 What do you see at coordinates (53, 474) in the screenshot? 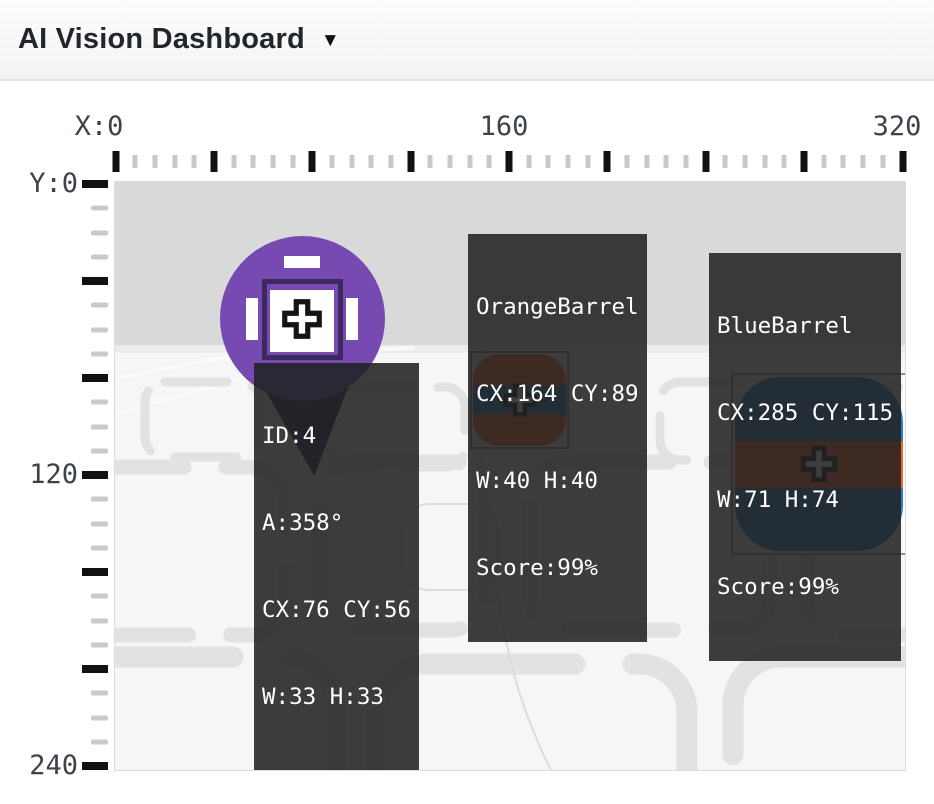
I see `y-axis-label-120: 120` at bounding box center [53, 474].